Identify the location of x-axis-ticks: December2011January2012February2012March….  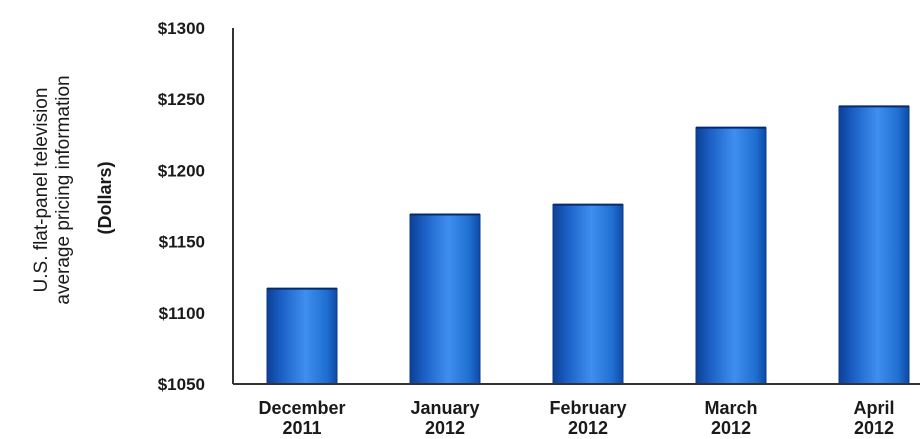
(576, 418).